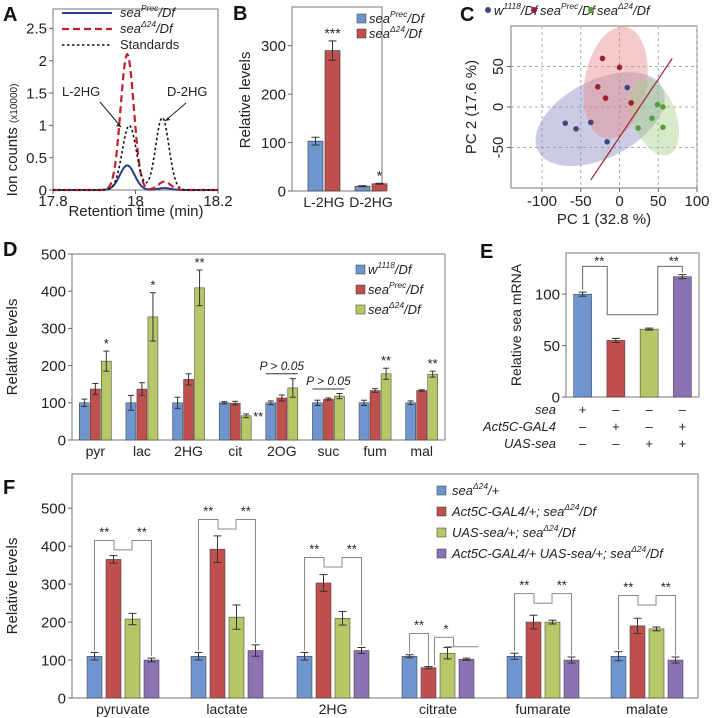 The width and height of the screenshot is (712, 718). I want to click on confidence-ellipse, so click(654, 116).